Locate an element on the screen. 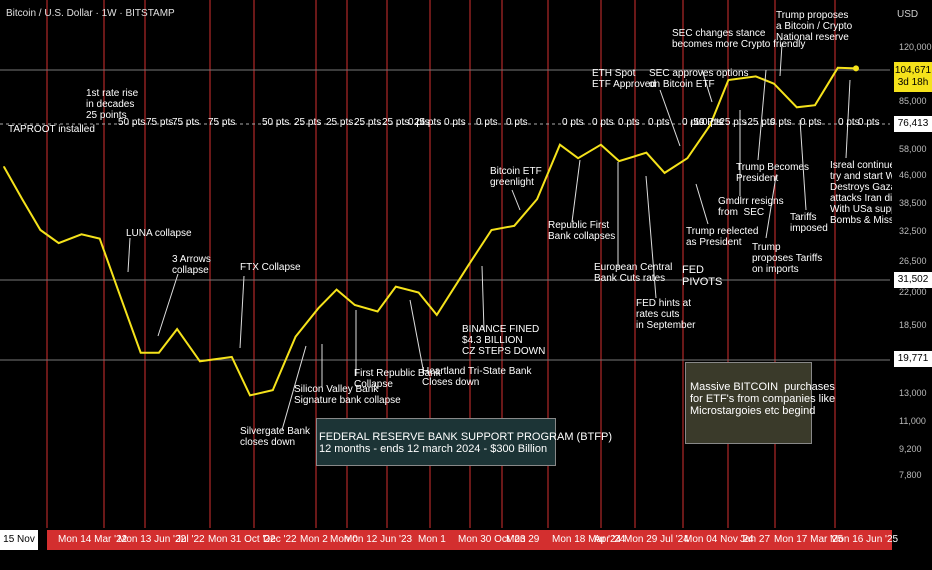  annotation-tariffs: Tariffs imposed is located at coordinates (809, 223).